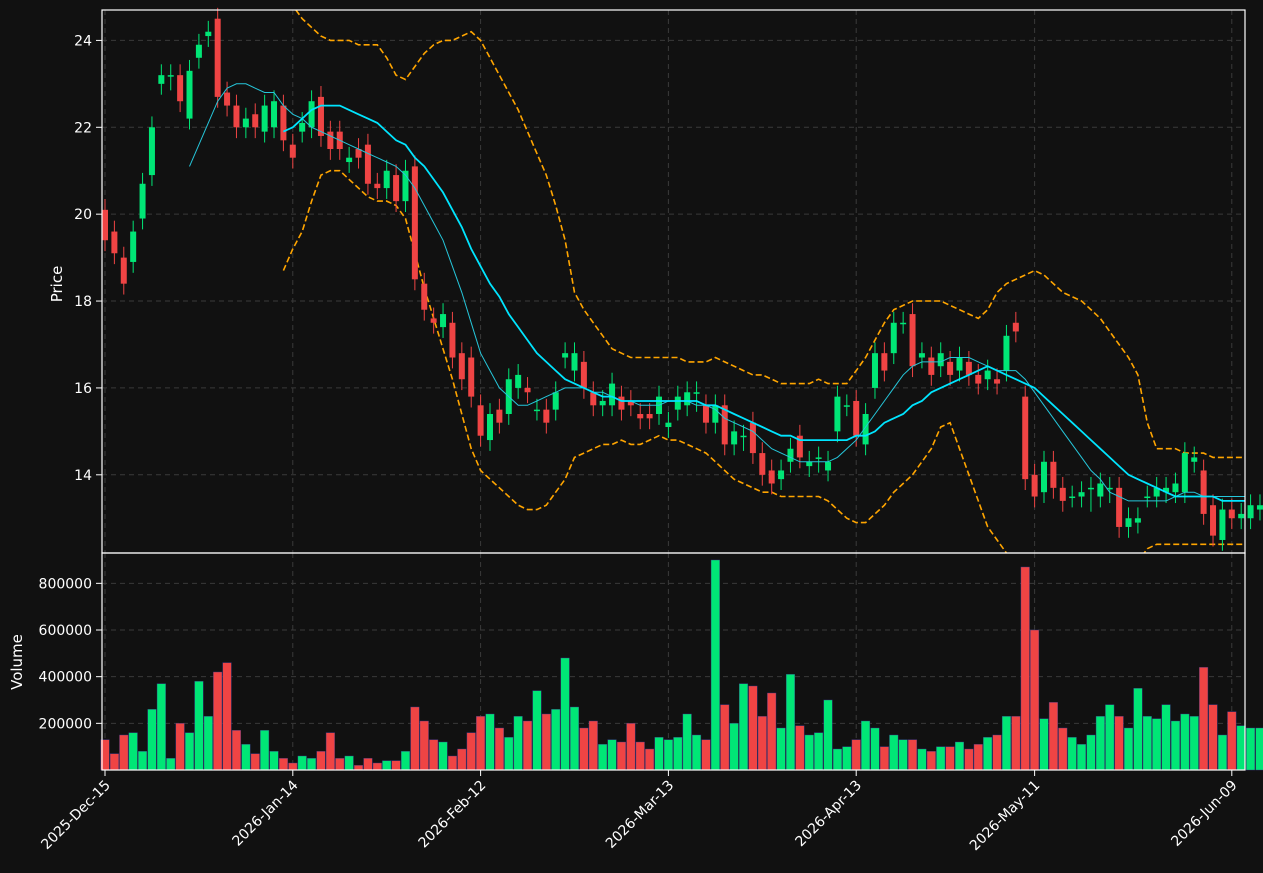 This screenshot has height=873, width=1263. What do you see at coordinates (83, 302) in the screenshot?
I see `price-tick-label: 18` at bounding box center [83, 302].